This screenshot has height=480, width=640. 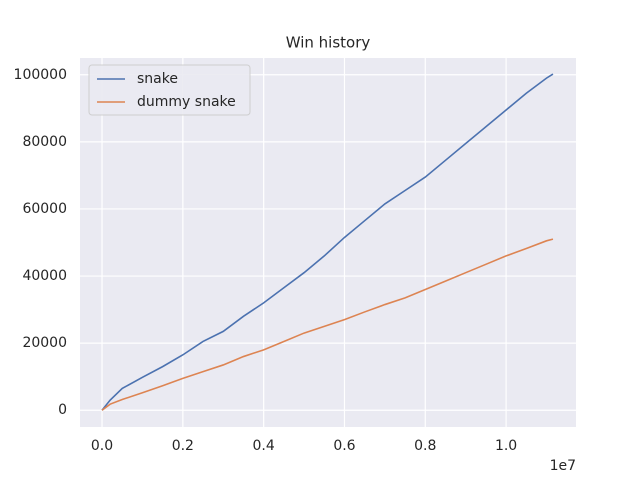 What do you see at coordinates (264, 446) in the screenshot?
I see `x-tick-label: 0.4` at bounding box center [264, 446].